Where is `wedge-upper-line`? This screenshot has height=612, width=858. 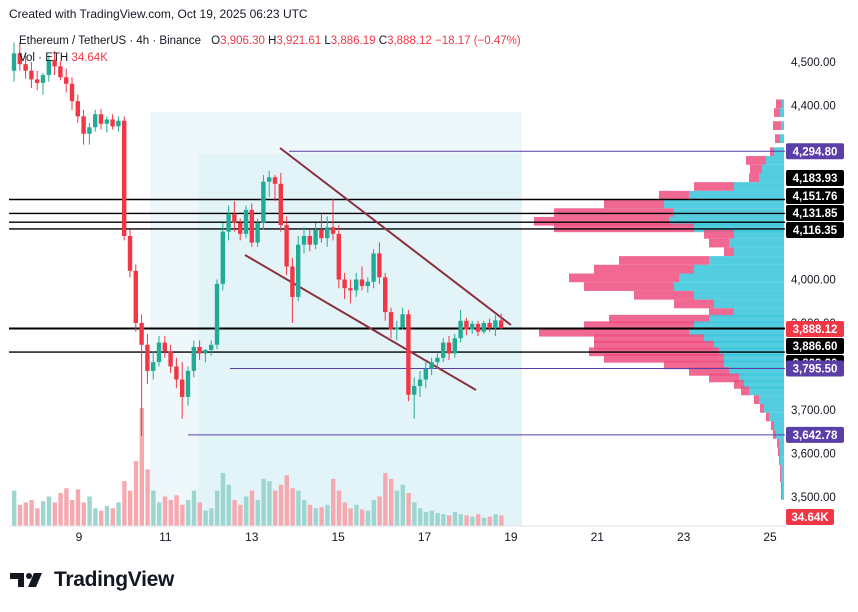 wedge-upper-line is located at coordinates (395, 236).